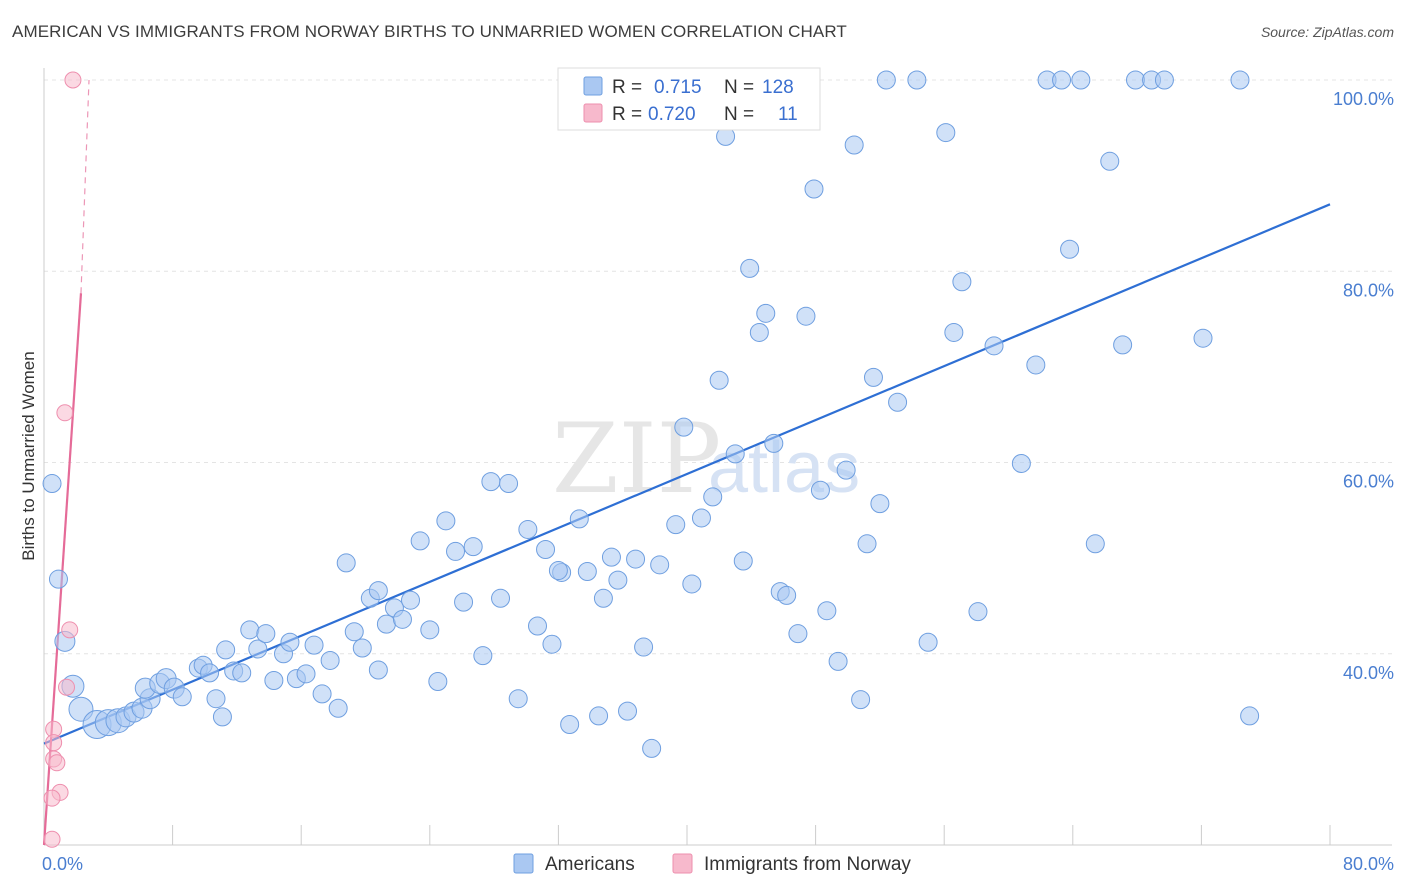 Image resolution: width=1406 pixels, height=892 pixels. Describe the element at coordinates (62, 864) in the screenshot. I see `x-tick-label: 0.0%` at that location.